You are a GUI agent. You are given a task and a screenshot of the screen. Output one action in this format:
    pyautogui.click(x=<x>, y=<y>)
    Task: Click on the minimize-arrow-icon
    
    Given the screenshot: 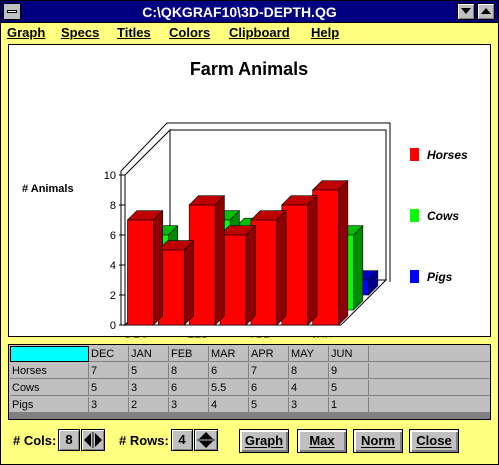 What is the action you would take?
    pyautogui.click(x=466, y=11)
    